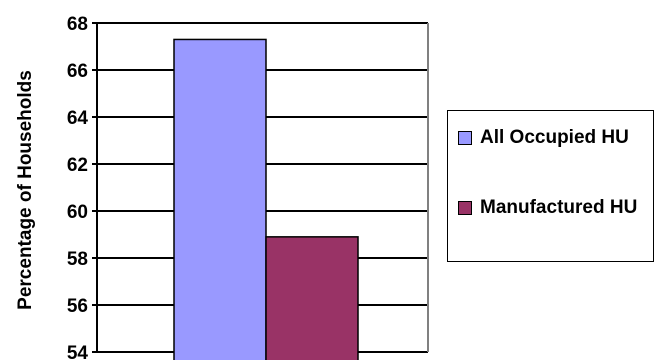 The width and height of the screenshot is (657, 360). Describe the element at coordinates (25, 190) in the screenshot. I see `y-axis-title: Percentage of Households` at that location.